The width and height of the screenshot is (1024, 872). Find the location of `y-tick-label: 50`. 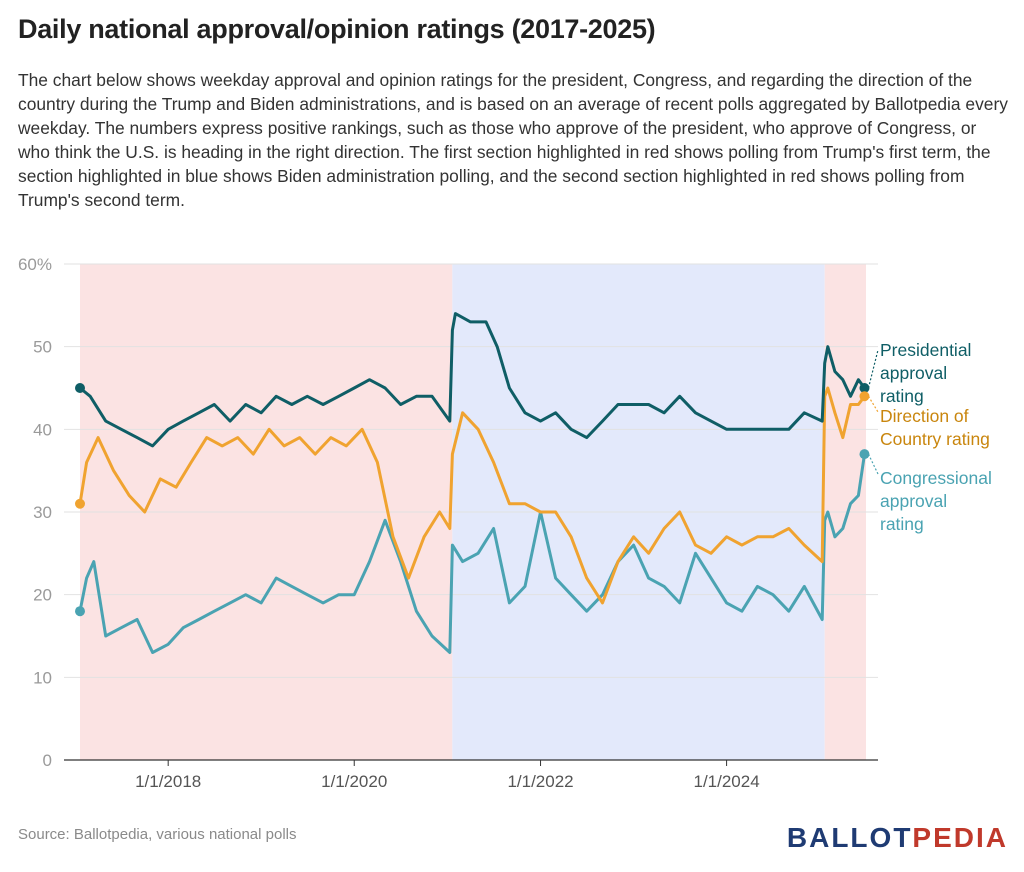

y-tick-label: 50 is located at coordinates (42, 347).